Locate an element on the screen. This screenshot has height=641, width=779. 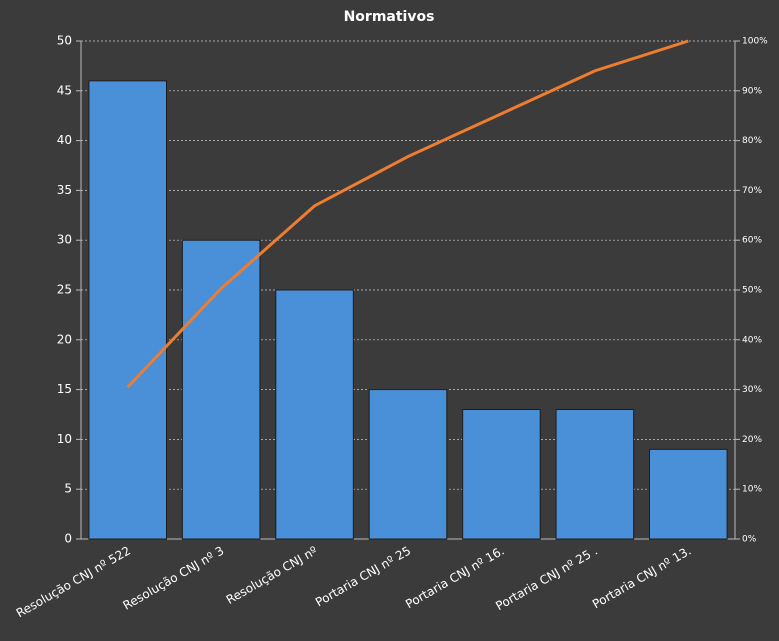
y2-tick-label: 70% is located at coordinates (752, 191).